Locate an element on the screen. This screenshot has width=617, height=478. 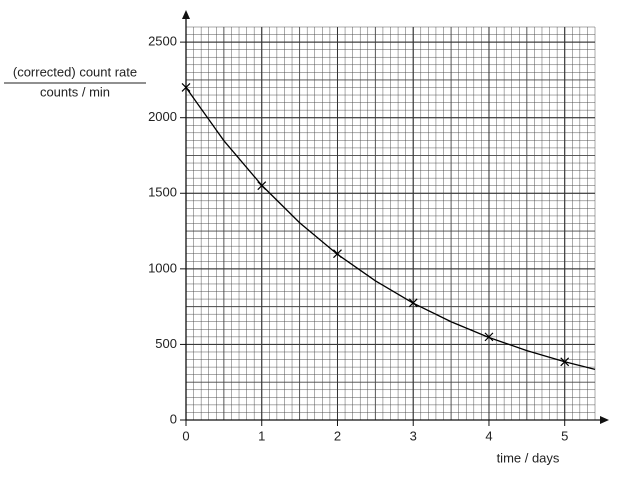
x-axis-arrow is located at coordinates (604, 420).